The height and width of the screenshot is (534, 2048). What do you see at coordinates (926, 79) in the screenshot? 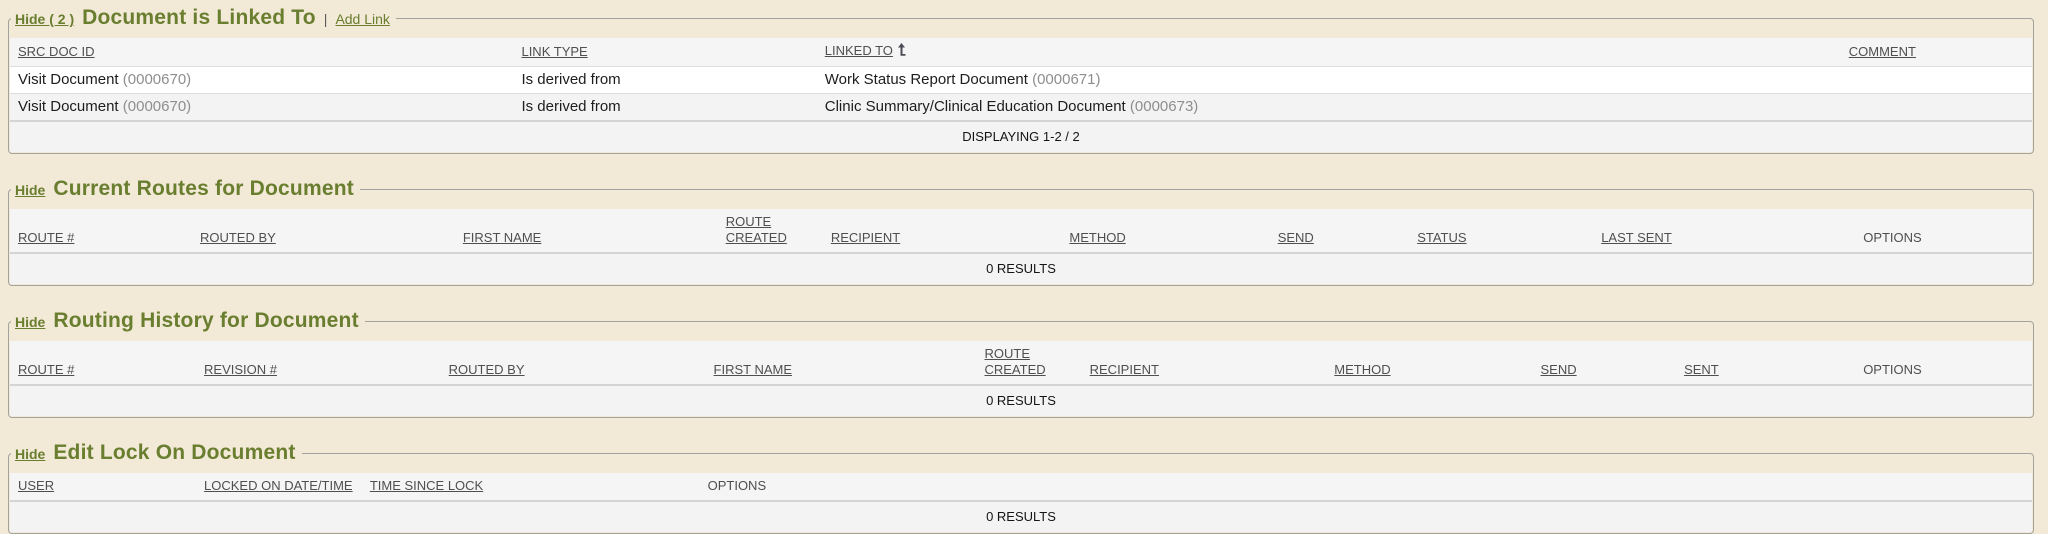
I see `linked-doc-name: Work Status Report Document` at bounding box center [926, 79].